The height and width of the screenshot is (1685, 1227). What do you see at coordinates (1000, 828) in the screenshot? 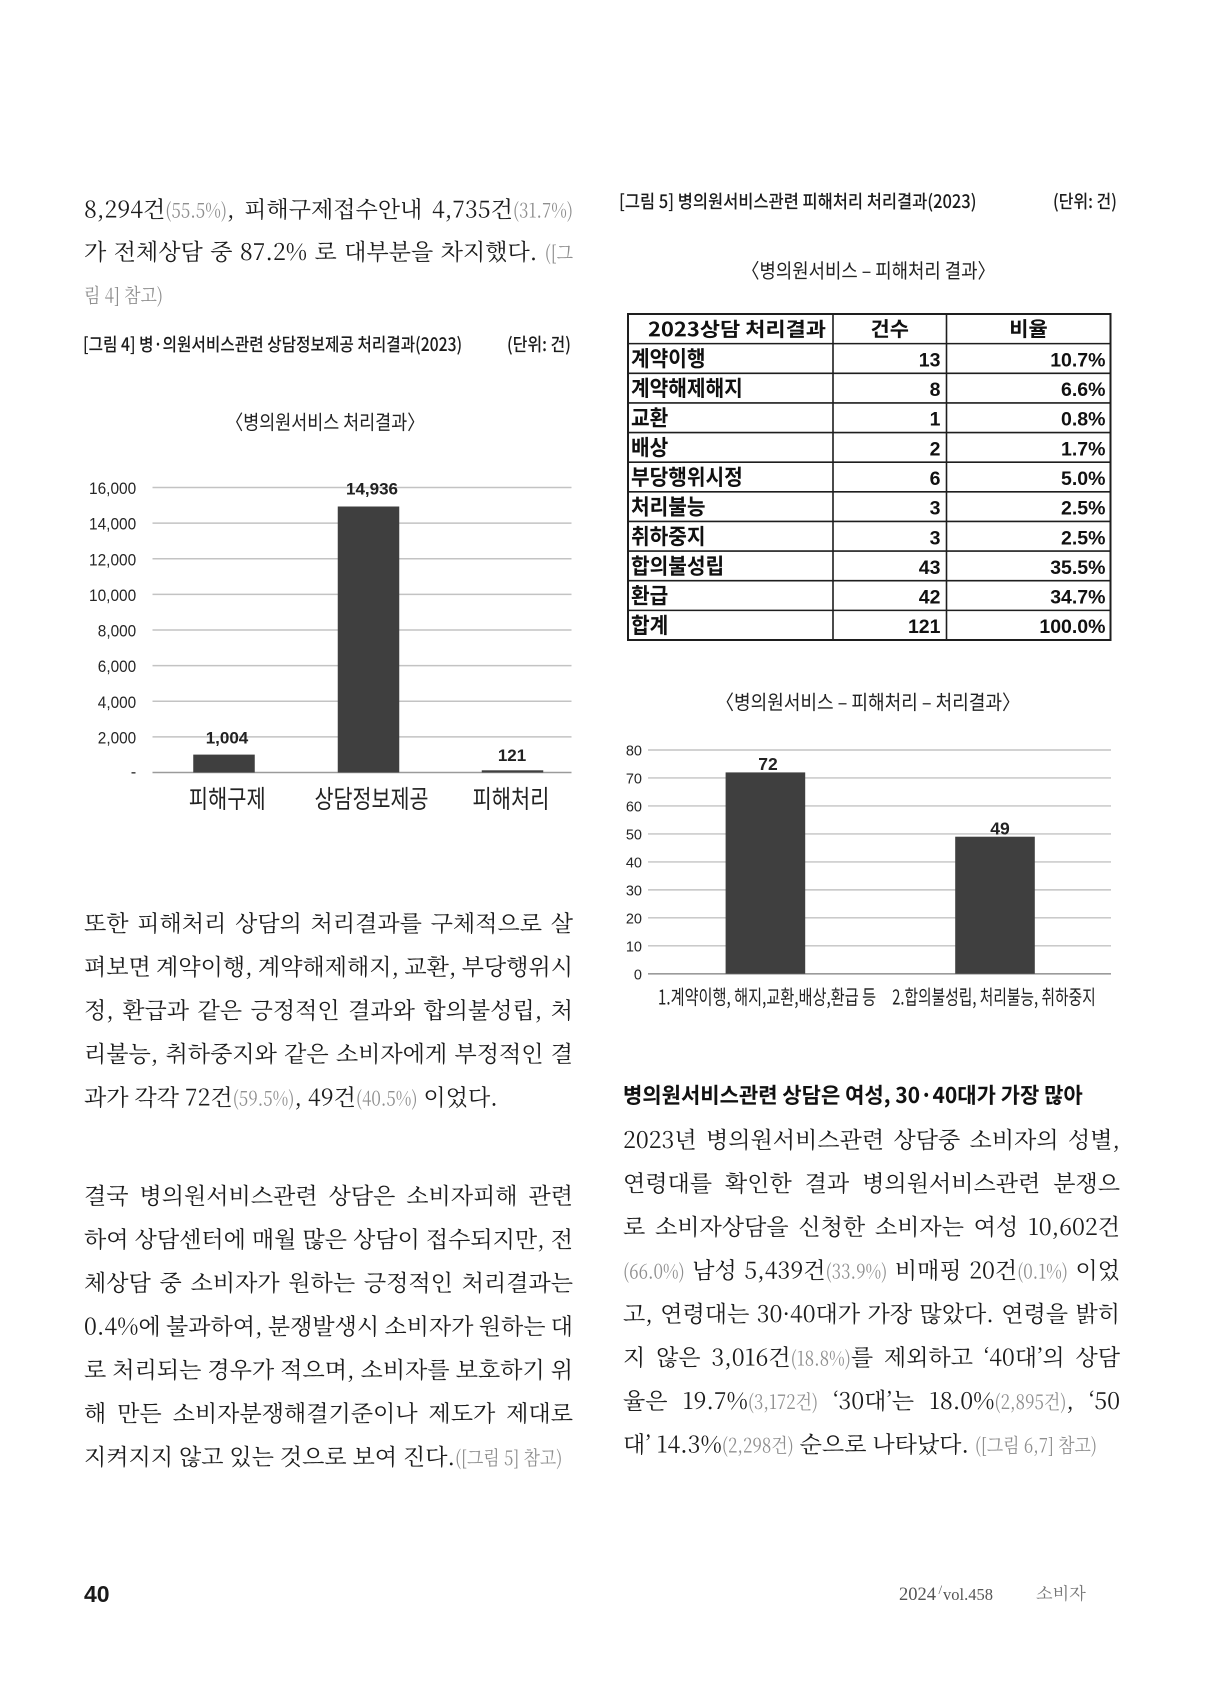
I see `svg-text: 49` at bounding box center [1000, 828].